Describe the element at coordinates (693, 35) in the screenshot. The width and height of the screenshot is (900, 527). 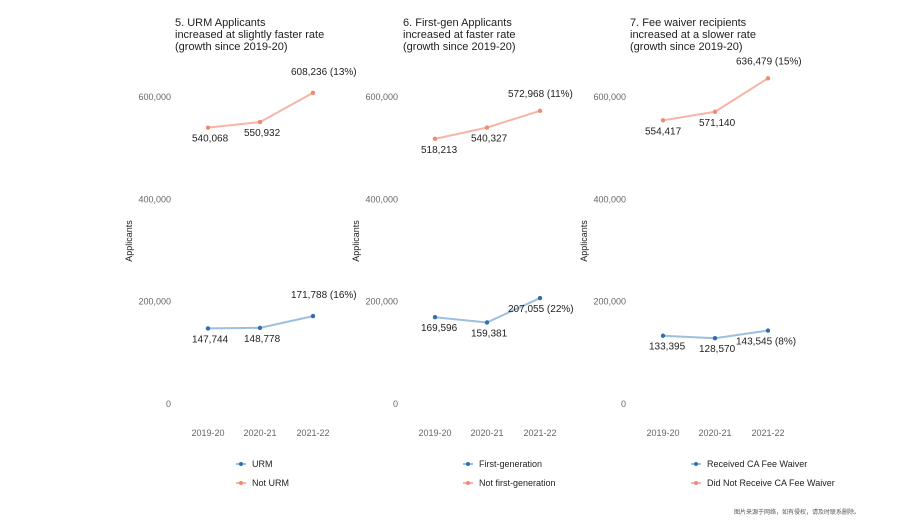
I see `chart-title-line: increased at a slower rate` at that location.